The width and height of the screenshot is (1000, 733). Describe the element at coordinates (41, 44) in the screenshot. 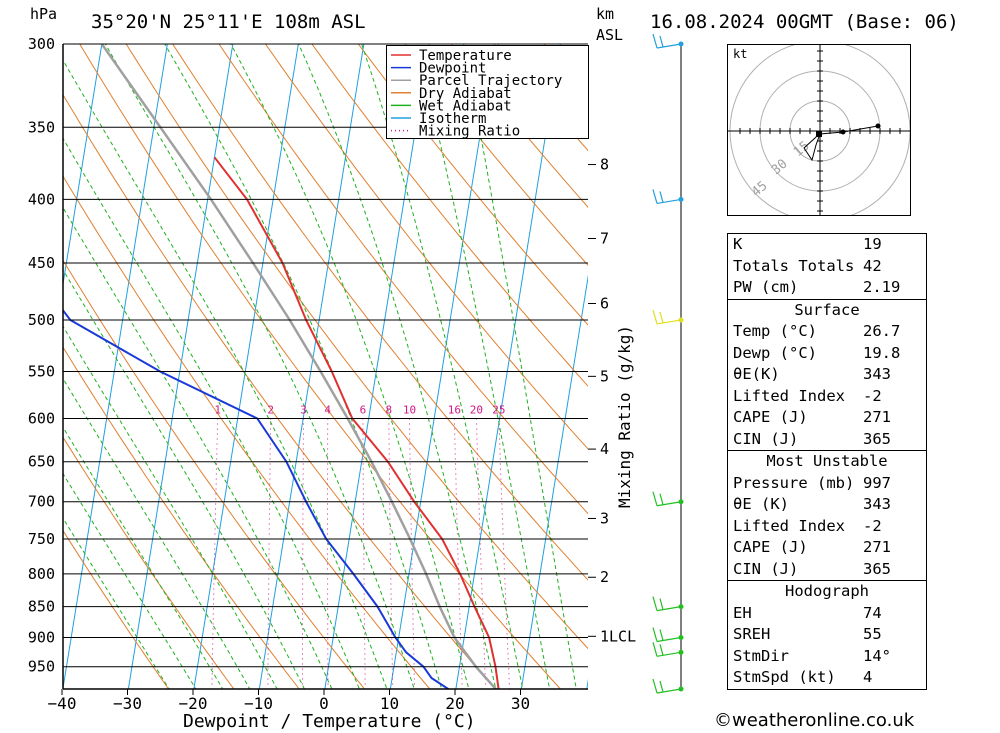

I see `pressure-tick-label: 300` at that location.